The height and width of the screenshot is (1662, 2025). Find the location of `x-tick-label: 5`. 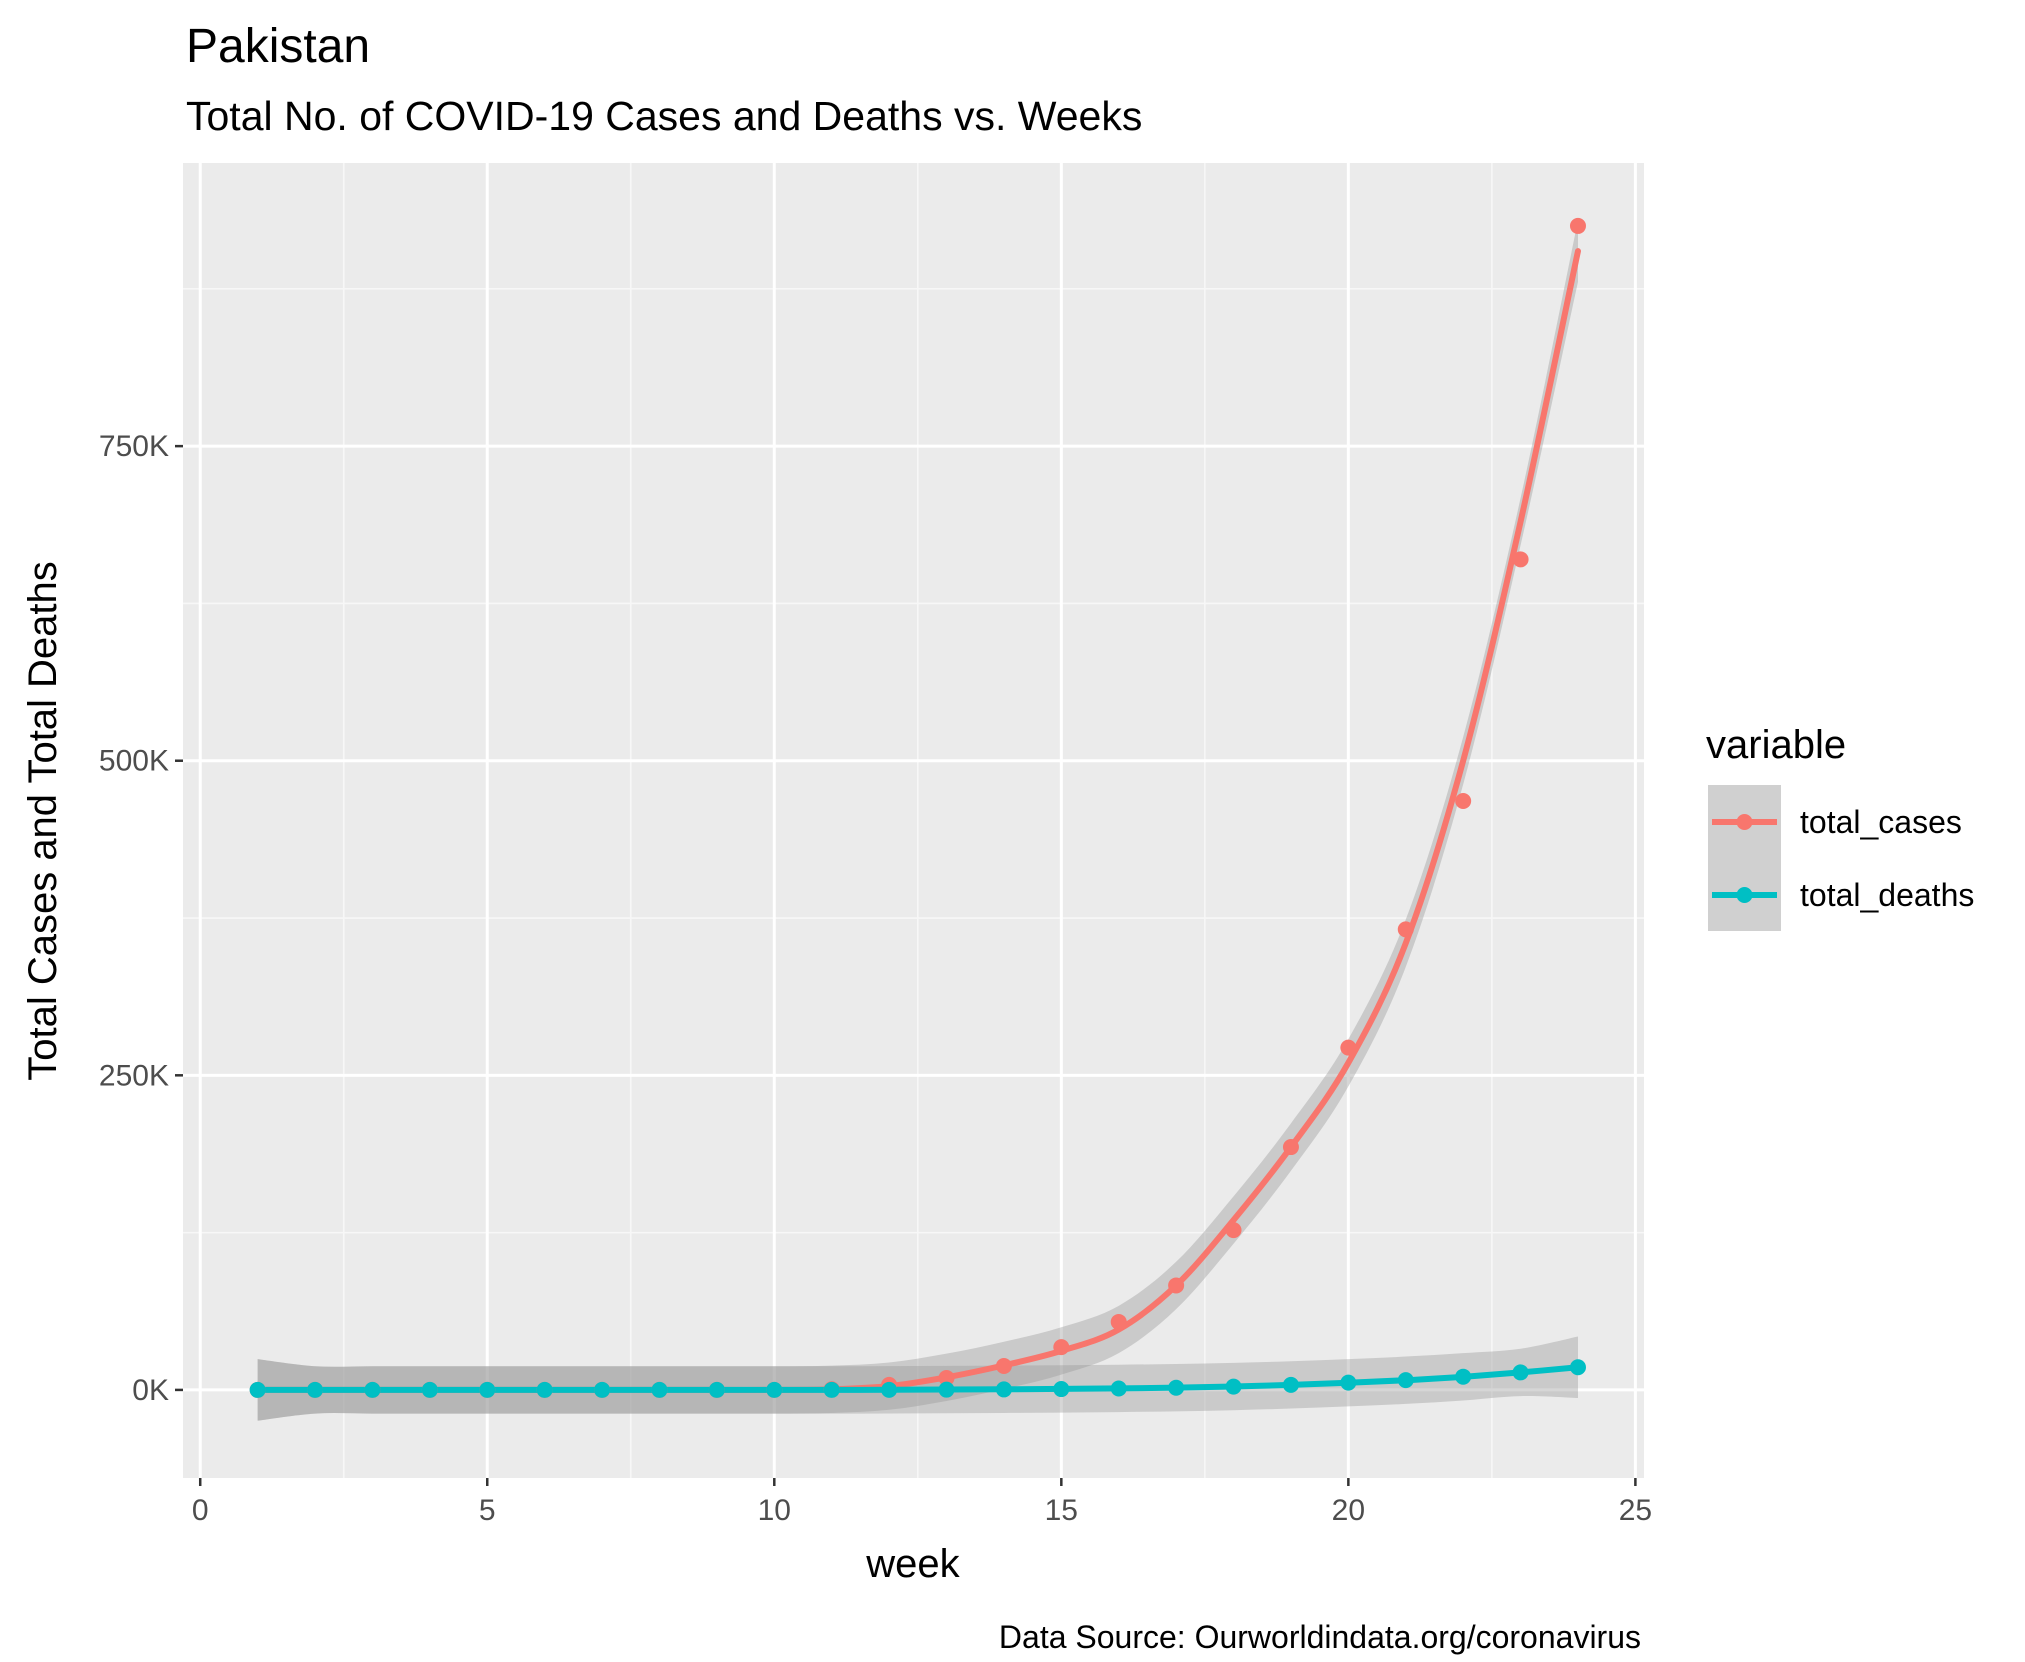

x-tick-label: 5 is located at coordinates (487, 1510).